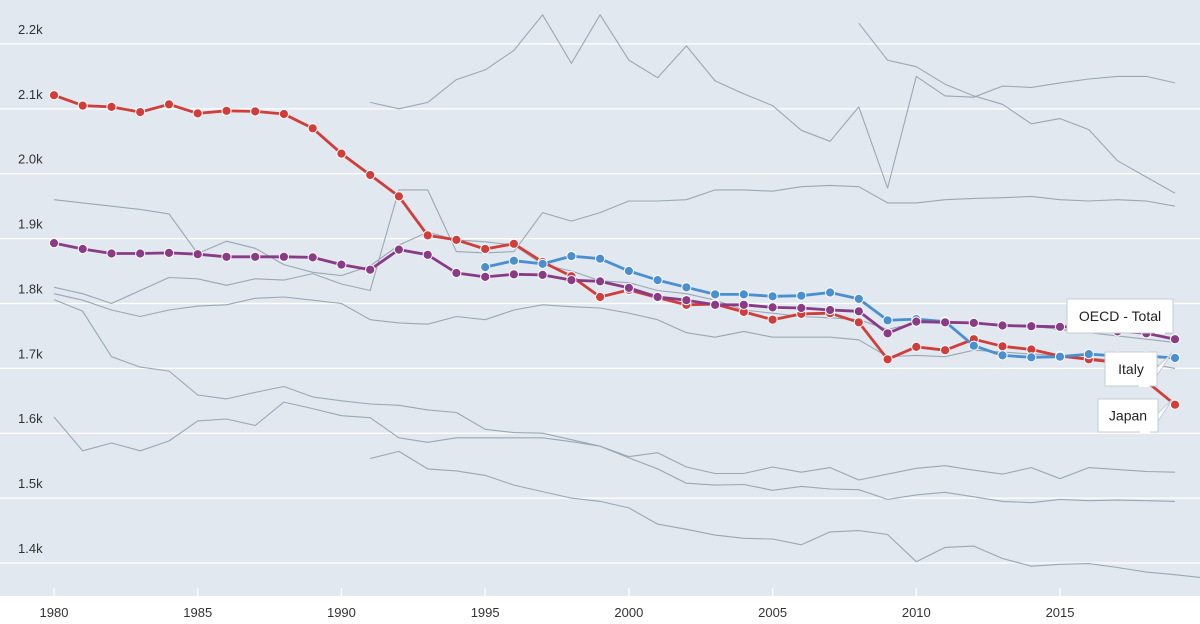  What do you see at coordinates (54, 612) in the screenshot?
I see `x-tick-label: 1980` at bounding box center [54, 612].